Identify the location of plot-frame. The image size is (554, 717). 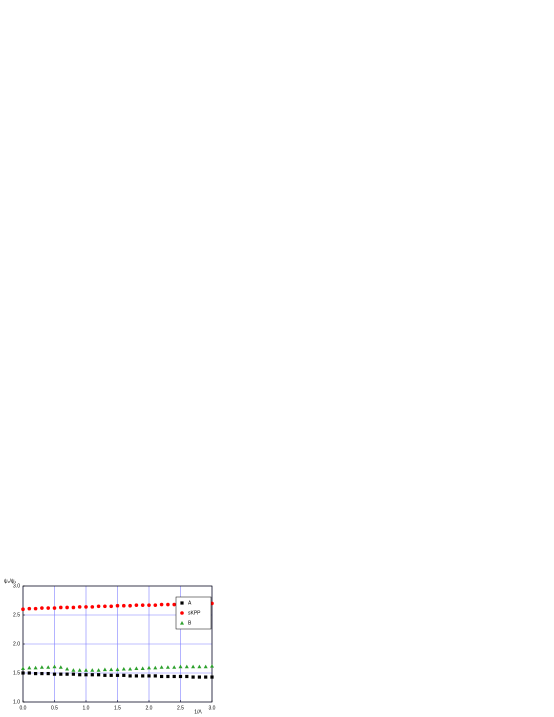
(117, 644).